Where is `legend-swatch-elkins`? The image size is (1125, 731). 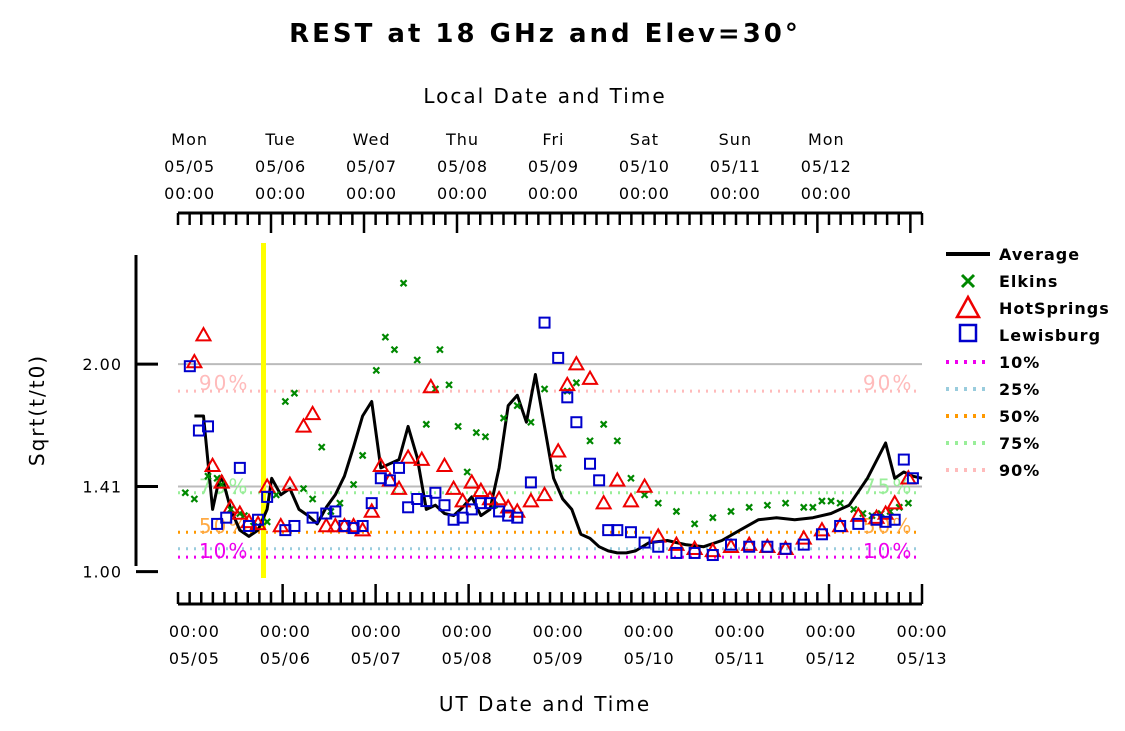
legend-swatch-elkins is located at coordinates (968, 281).